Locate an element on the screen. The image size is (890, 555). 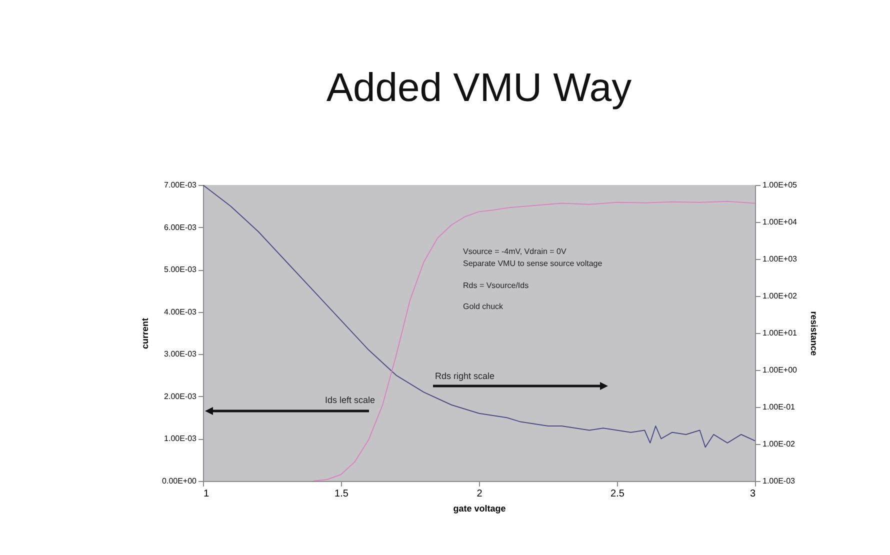
annotation: Rds right scale is located at coordinates (465, 376).